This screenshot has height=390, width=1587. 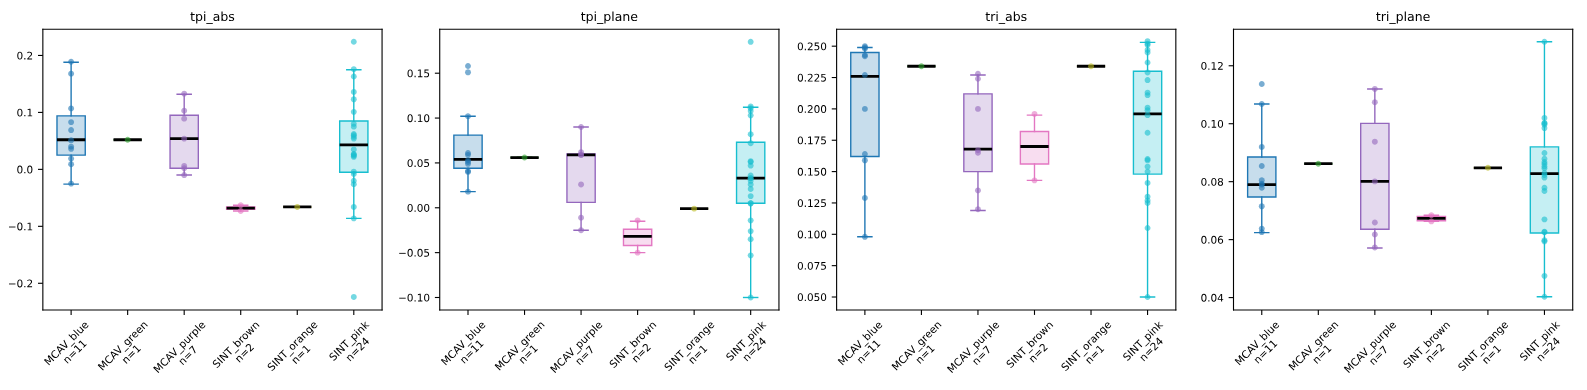 I want to click on y-tick-label: −0.1, so click(x=20, y=226).